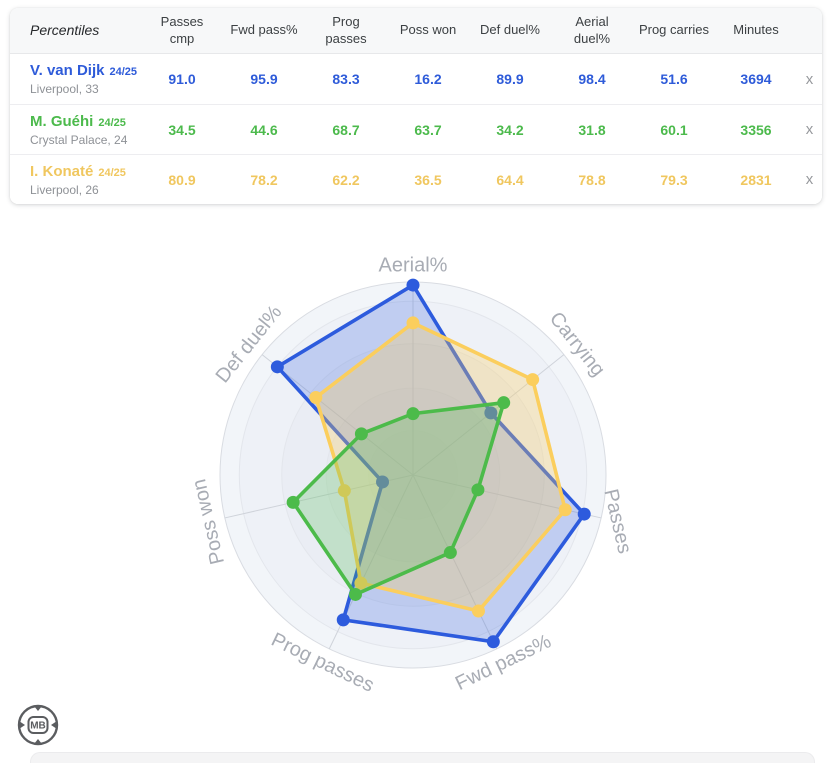 This screenshot has width=831, height=763. Describe the element at coordinates (64, 89) in the screenshot. I see `player-club: Liverpool, 33` at that location.